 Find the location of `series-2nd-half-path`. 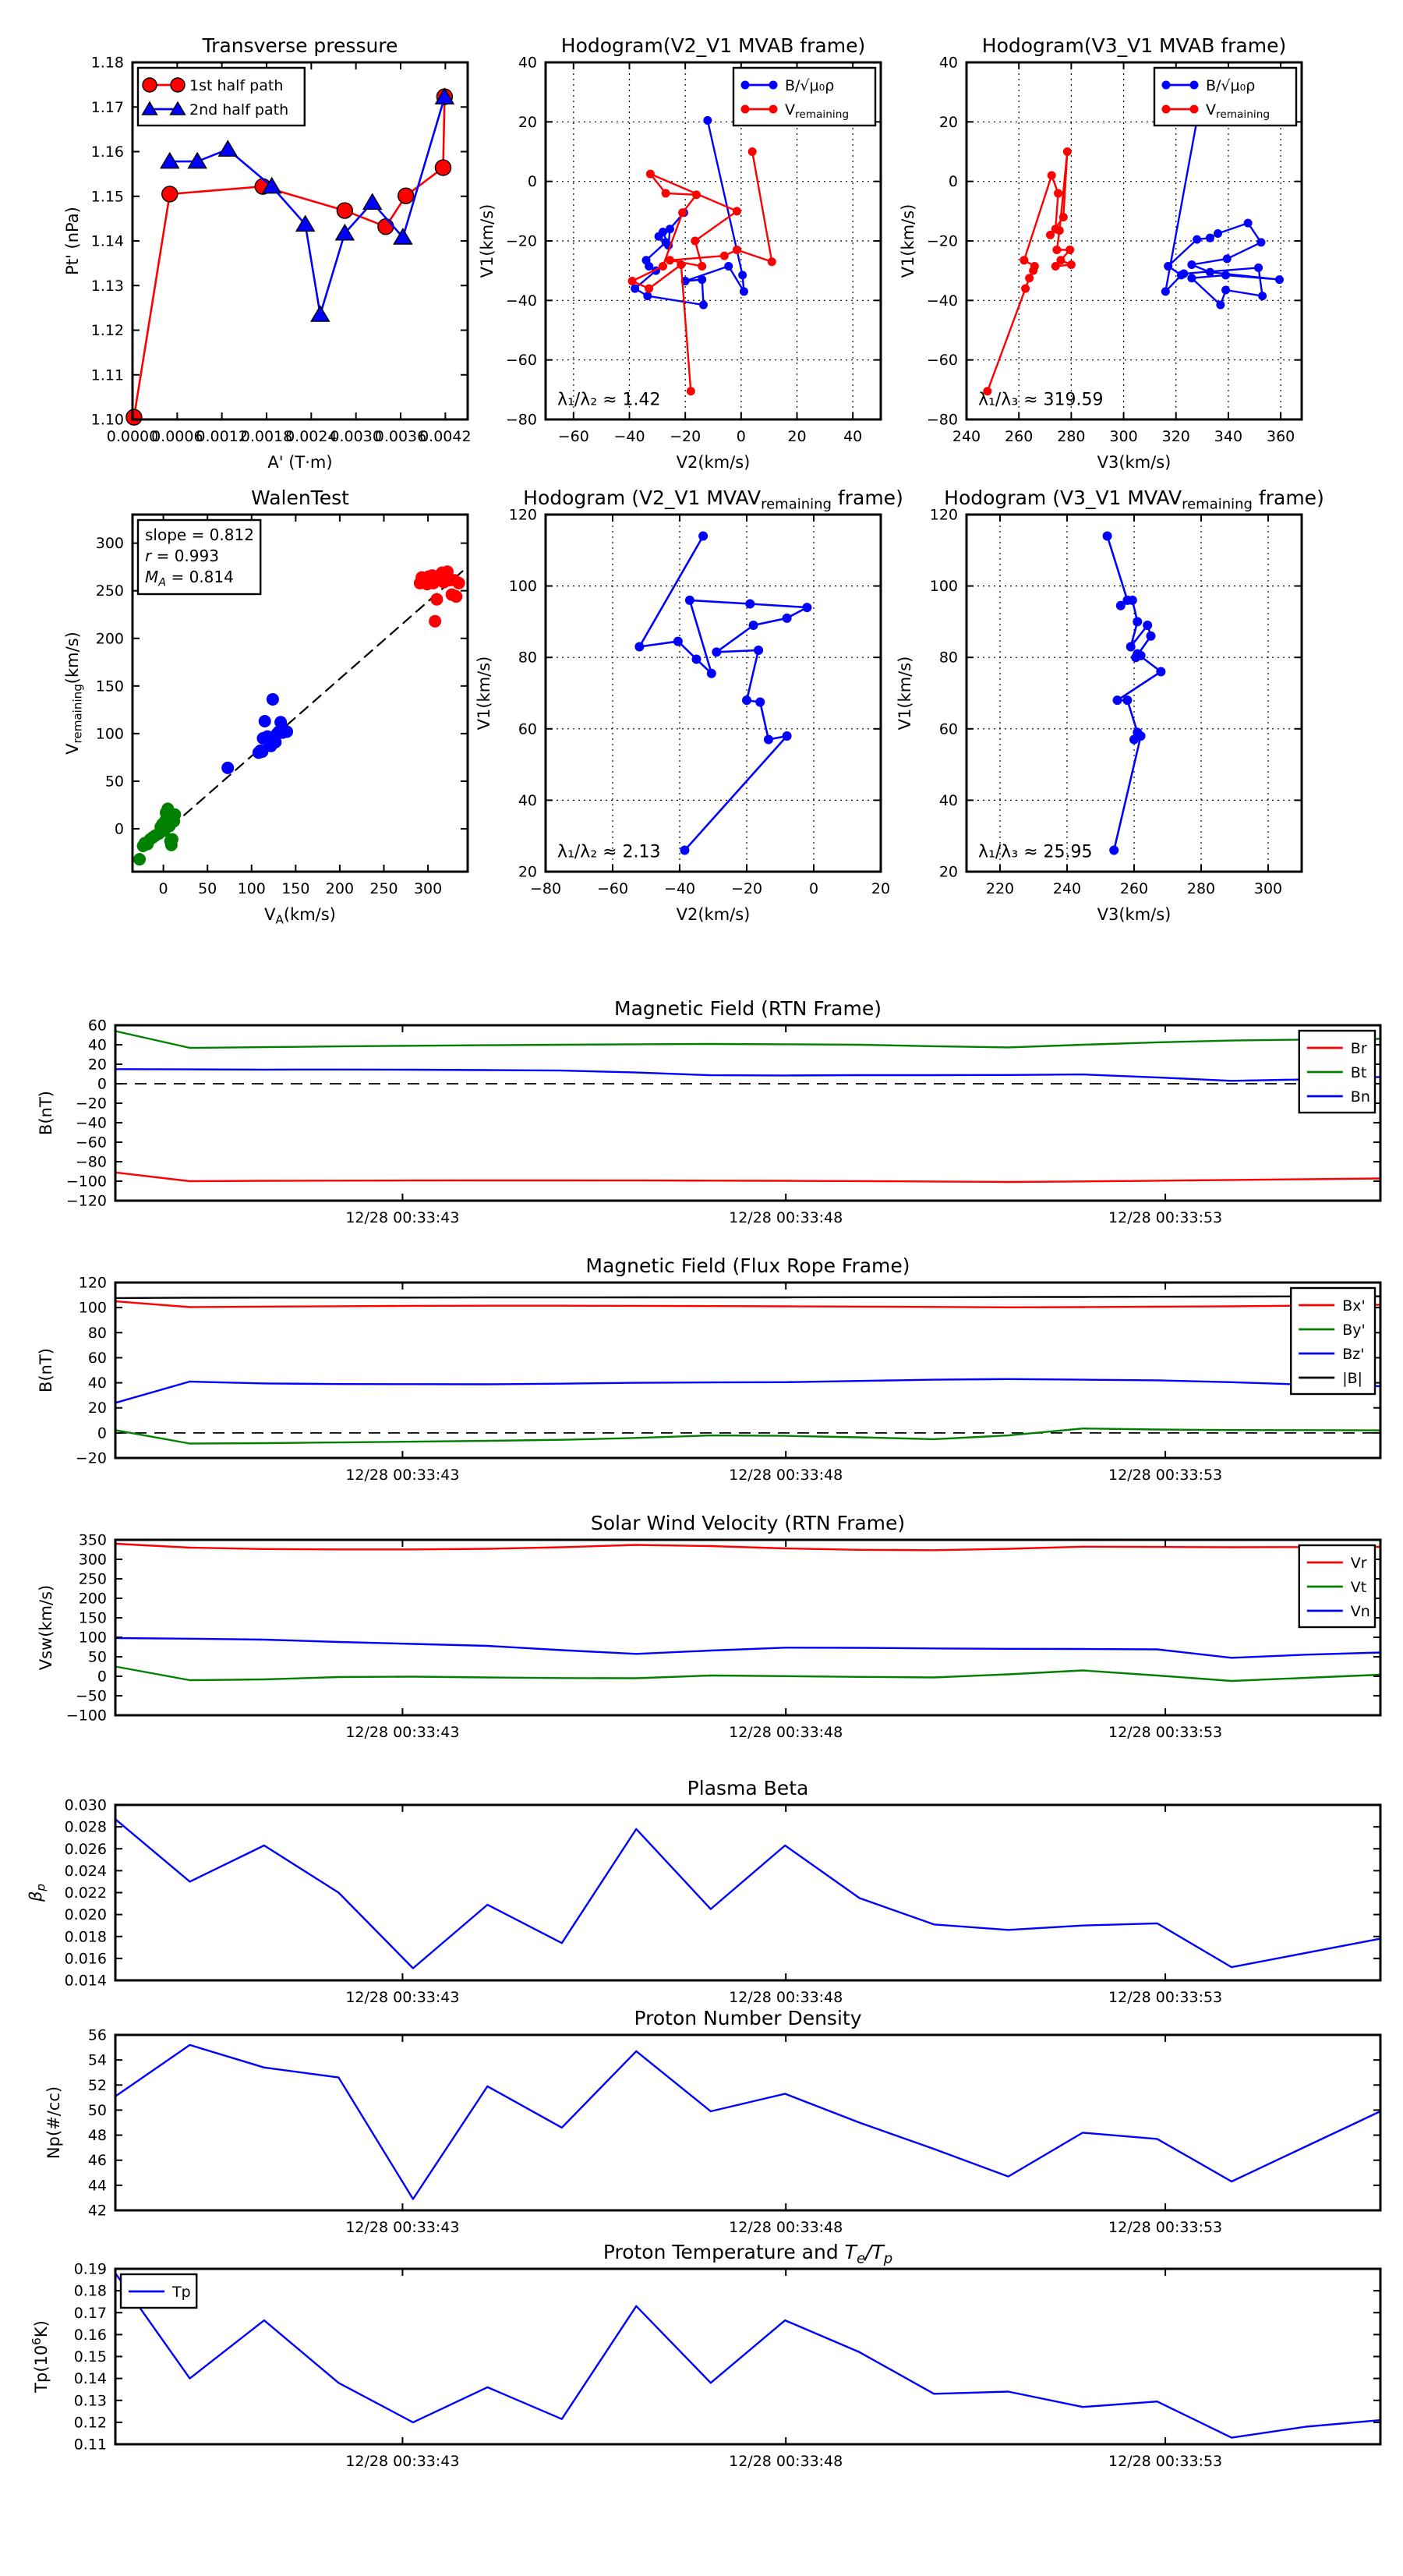

series-2nd-half-path is located at coordinates (307, 204).